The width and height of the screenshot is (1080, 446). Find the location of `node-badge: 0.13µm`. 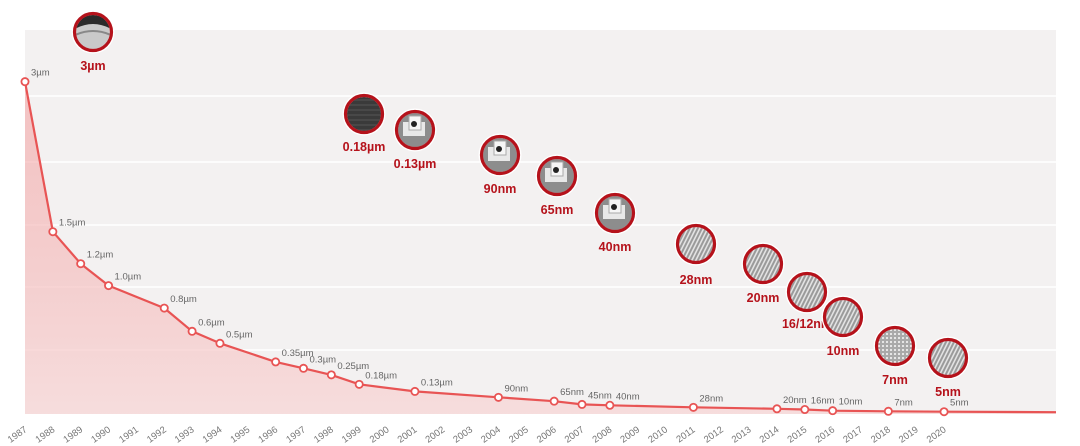

node-badge: 0.13µm is located at coordinates (415, 139).